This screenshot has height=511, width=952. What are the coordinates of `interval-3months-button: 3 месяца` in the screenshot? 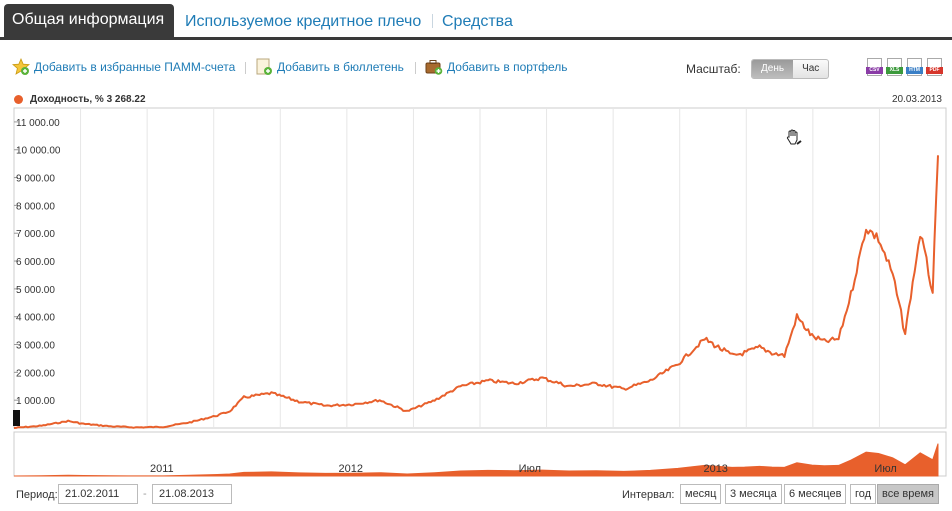 It's located at (753, 494).